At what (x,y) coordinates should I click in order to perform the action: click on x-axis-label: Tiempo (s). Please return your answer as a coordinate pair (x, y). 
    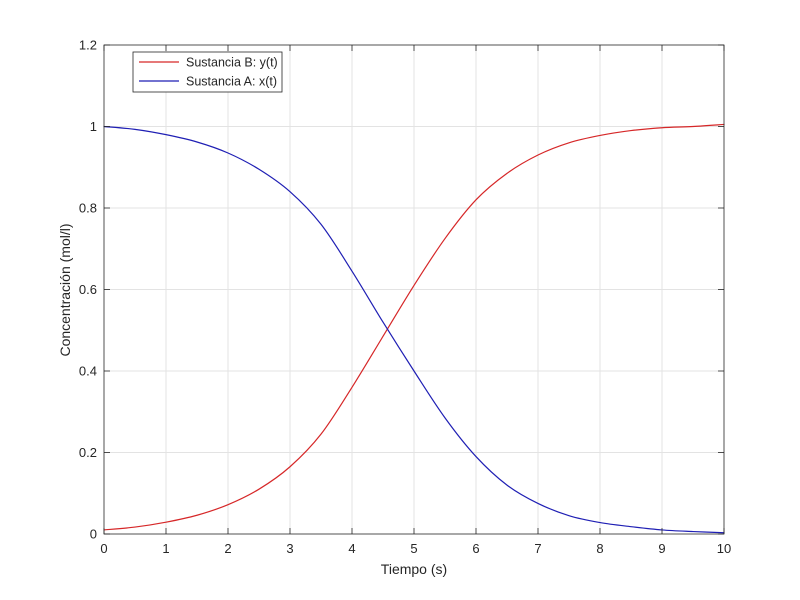
    Looking at the image, I should click on (414, 569).